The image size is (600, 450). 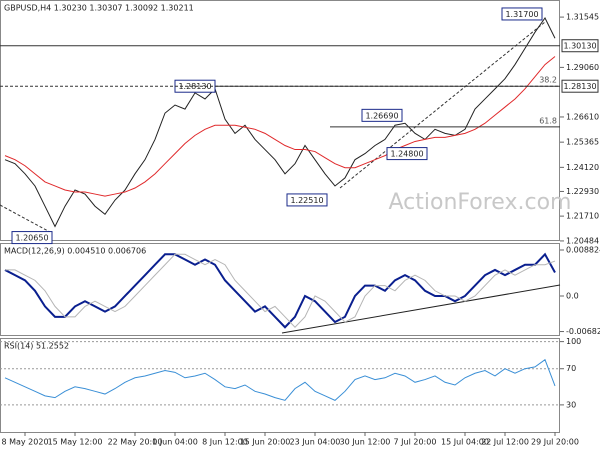 What do you see at coordinates (480, 202) in the screenshot?
I see `watermark: ActionForex.com` at bounding box center [480, 202].